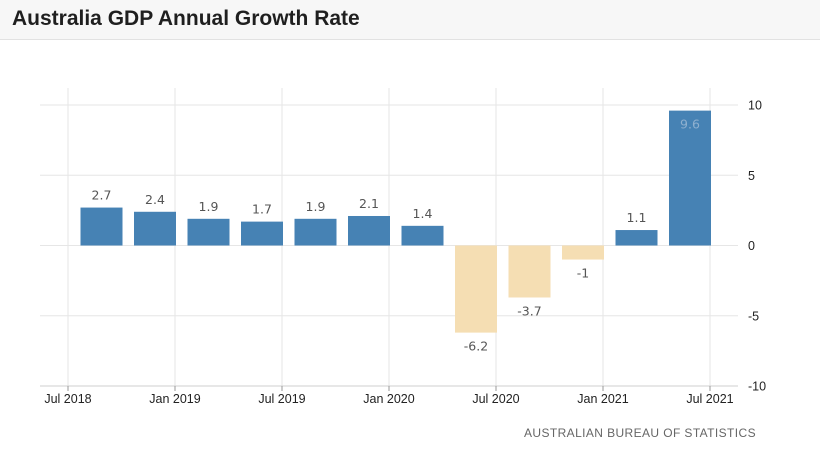  Describe the element at coordinates (690, 178) in the screenshot. I see `bar-apr-2021` at that location.